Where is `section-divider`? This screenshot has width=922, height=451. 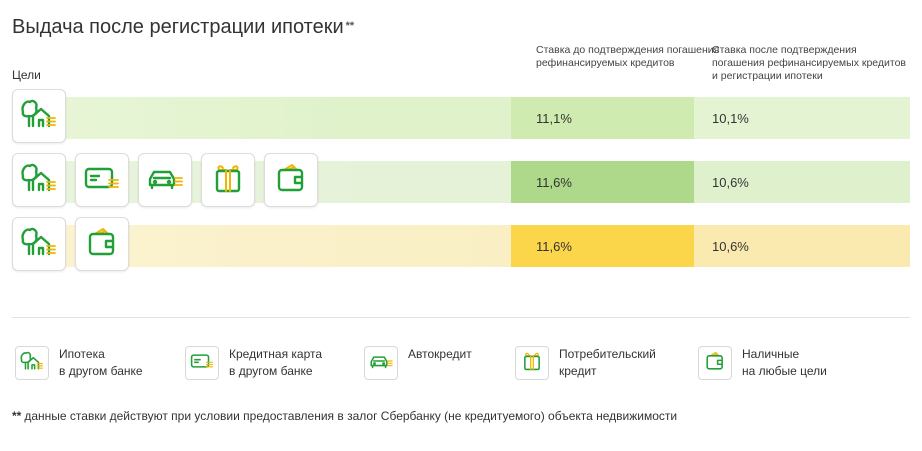 section-divider is located at coordinates (461, 317).